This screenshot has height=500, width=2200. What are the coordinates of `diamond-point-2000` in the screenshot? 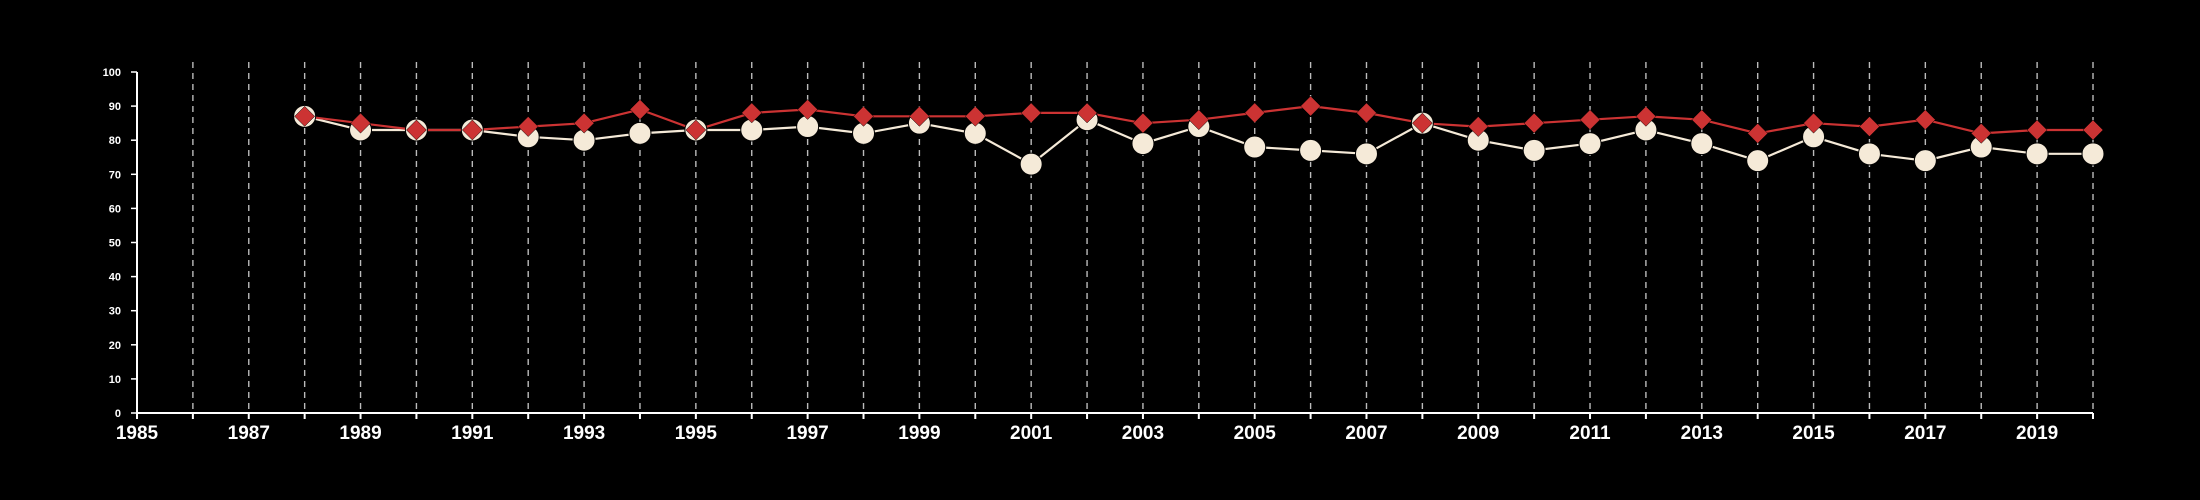 It's located at (975, 116).